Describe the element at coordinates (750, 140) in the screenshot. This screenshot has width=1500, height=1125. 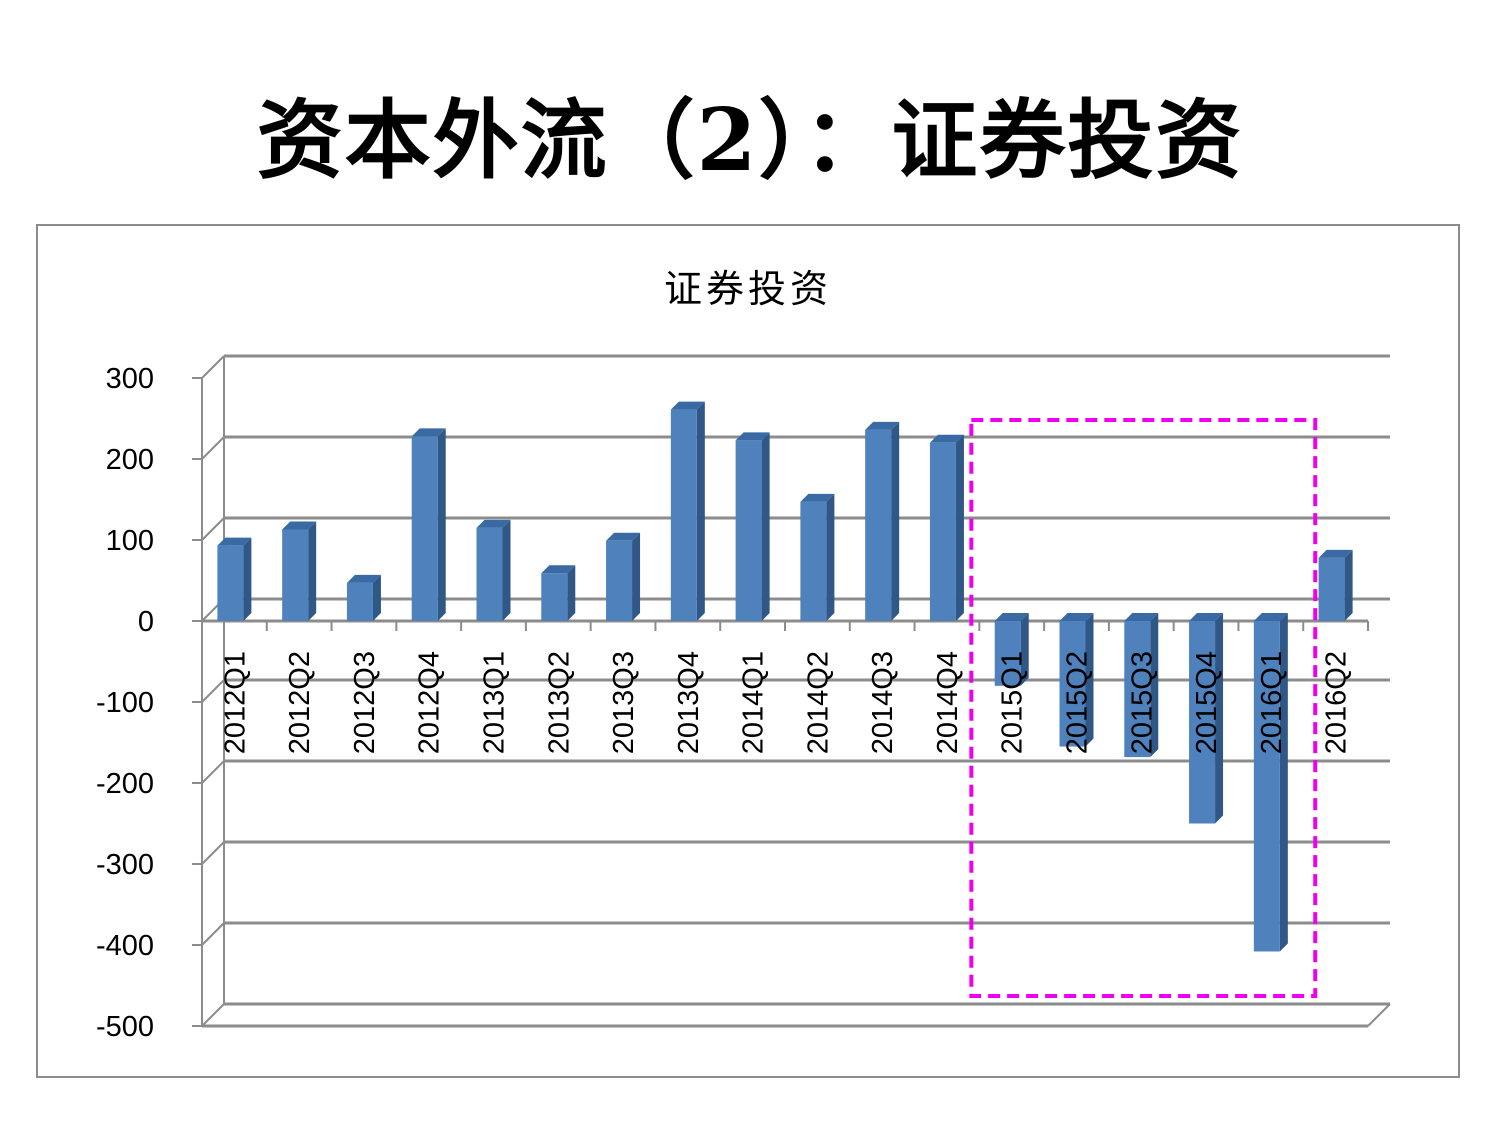
I see `slide-title: 资本外流（2）：证券投资` at that location.